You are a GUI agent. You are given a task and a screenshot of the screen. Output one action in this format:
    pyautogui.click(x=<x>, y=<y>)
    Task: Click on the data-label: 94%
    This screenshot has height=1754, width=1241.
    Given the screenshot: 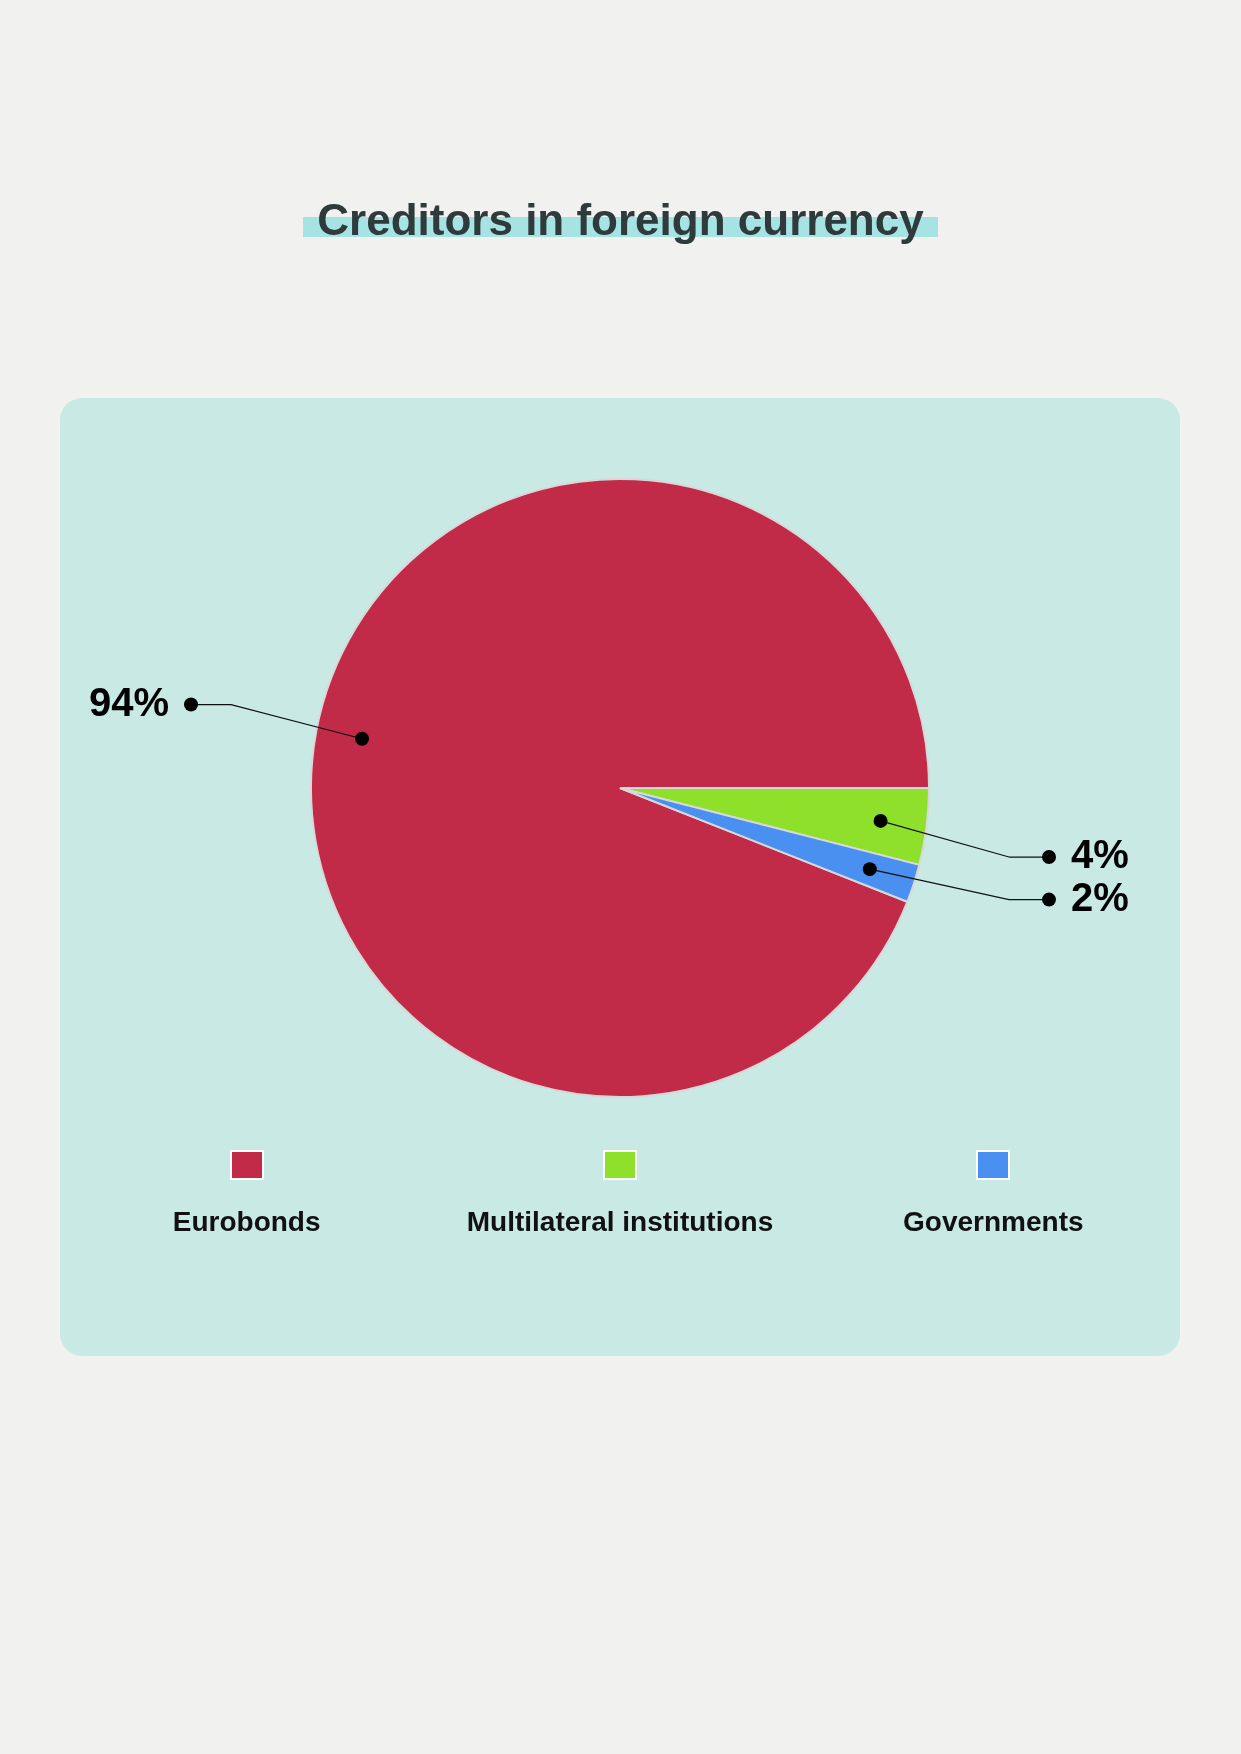 What is the action you would take?
    pyautogui.click(x=128, y=701)
    